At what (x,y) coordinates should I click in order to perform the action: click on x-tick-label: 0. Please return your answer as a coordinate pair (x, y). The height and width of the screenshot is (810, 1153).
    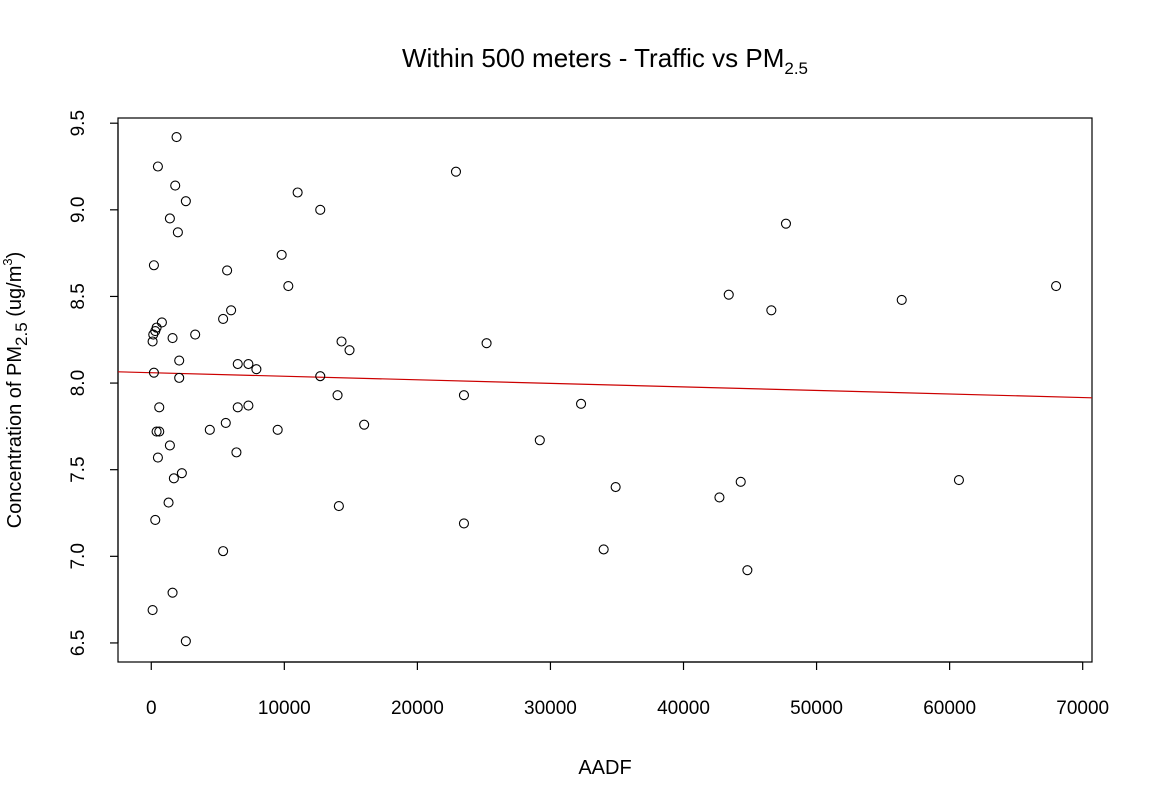
    Looking at the image, I should click on (151, 708).